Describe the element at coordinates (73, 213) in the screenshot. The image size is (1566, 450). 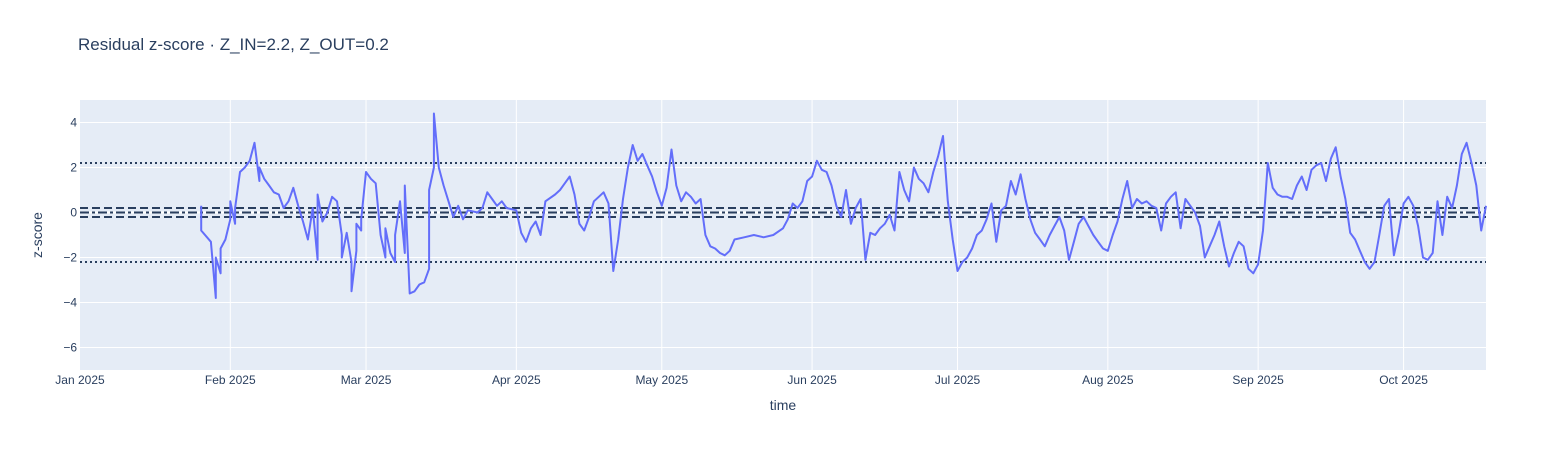
I see `y-tick-label: 0` at that location.